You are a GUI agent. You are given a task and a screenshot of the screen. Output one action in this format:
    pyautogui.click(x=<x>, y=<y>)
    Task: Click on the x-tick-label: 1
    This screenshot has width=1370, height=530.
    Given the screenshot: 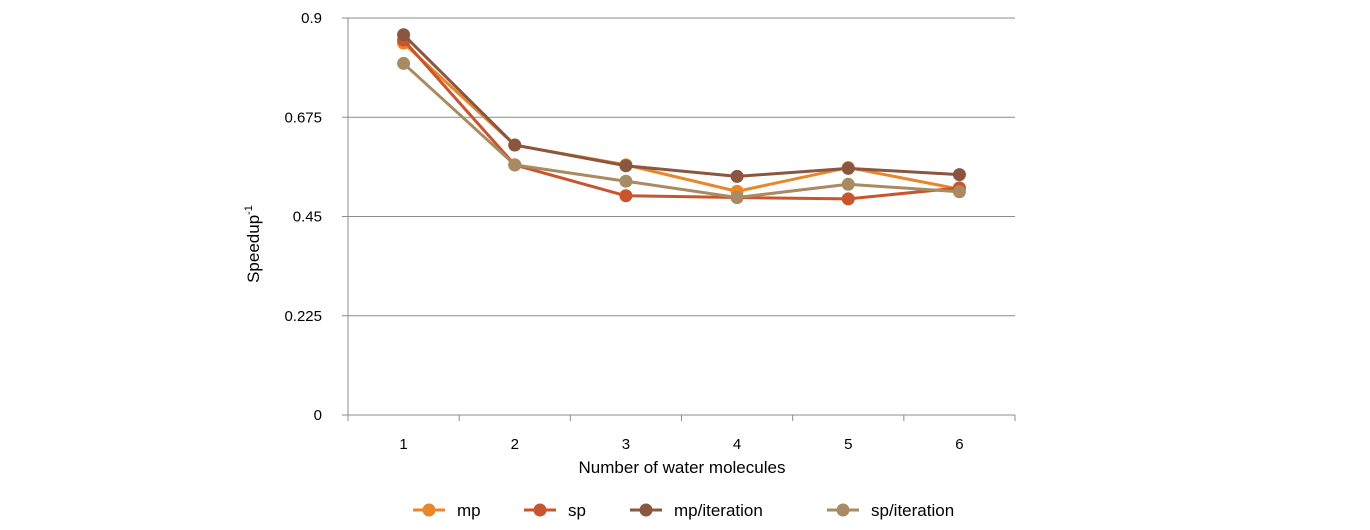 What is the action you would take?
    pyautogui.click(x=403, y=444)
    